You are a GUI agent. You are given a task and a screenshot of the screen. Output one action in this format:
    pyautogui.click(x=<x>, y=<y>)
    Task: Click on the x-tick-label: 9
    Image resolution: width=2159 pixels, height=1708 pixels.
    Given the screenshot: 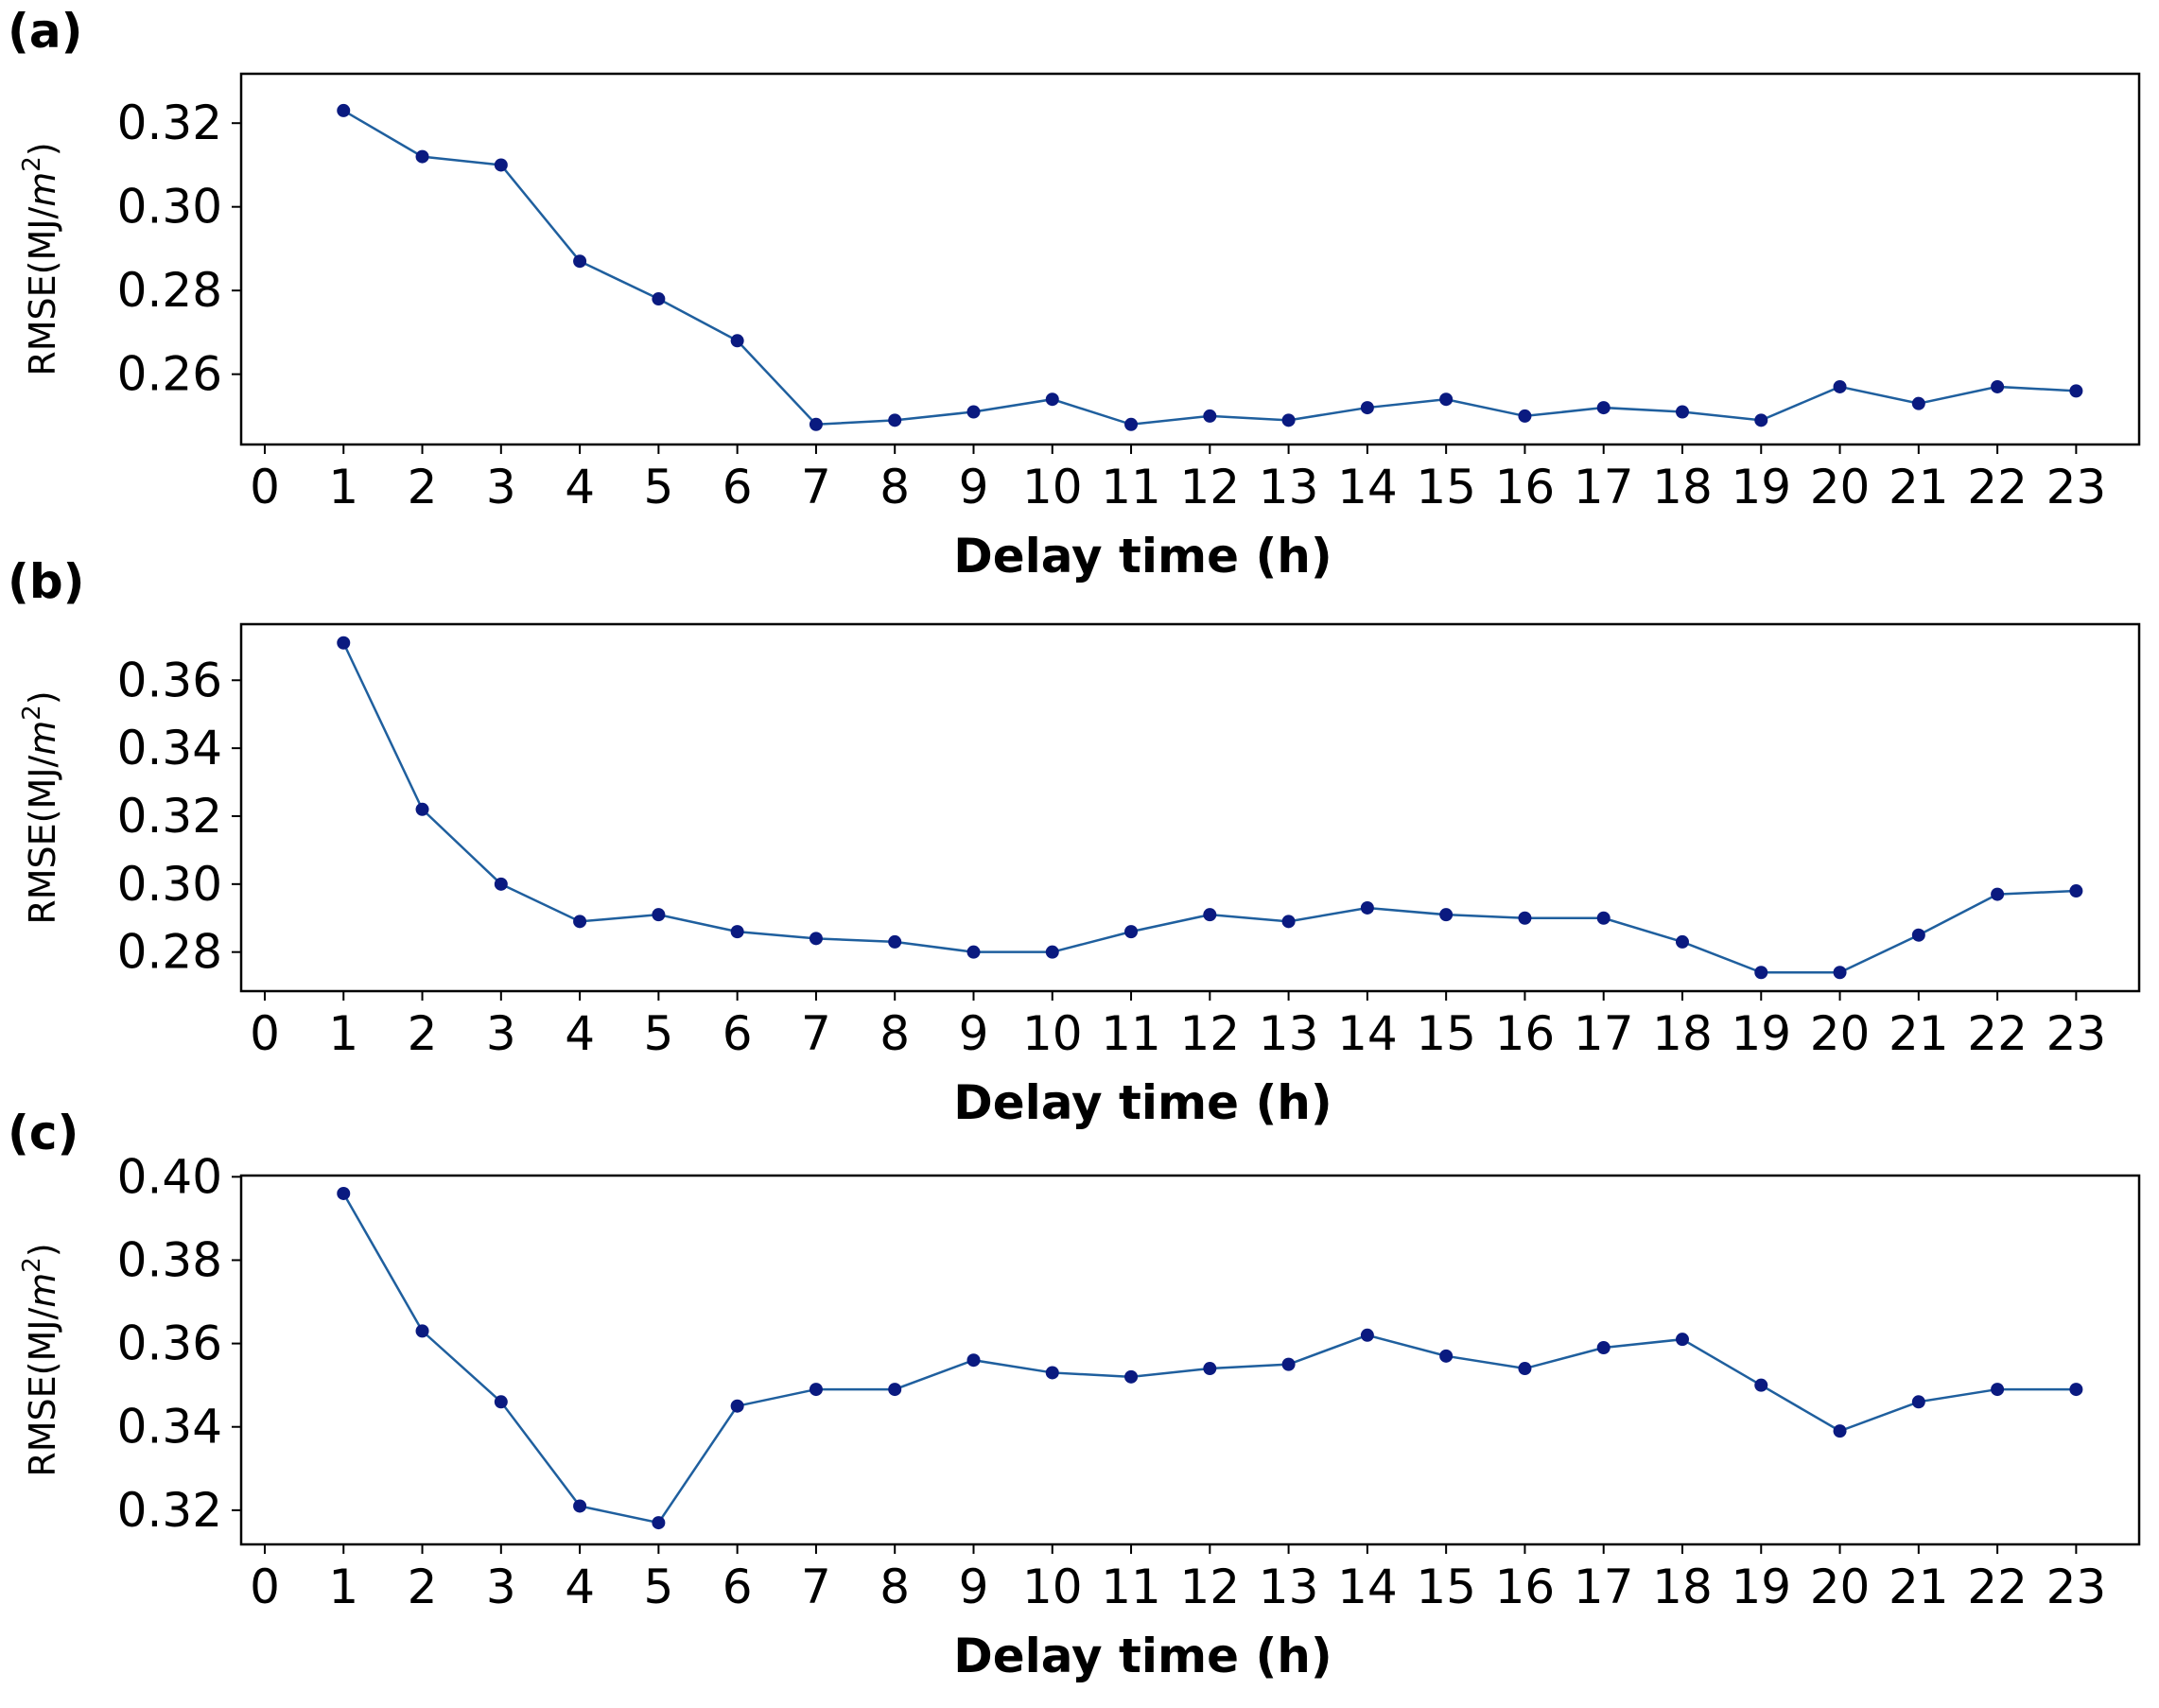 What is the action you would take?
    pyautogui.click(x=974, y=1587)
    